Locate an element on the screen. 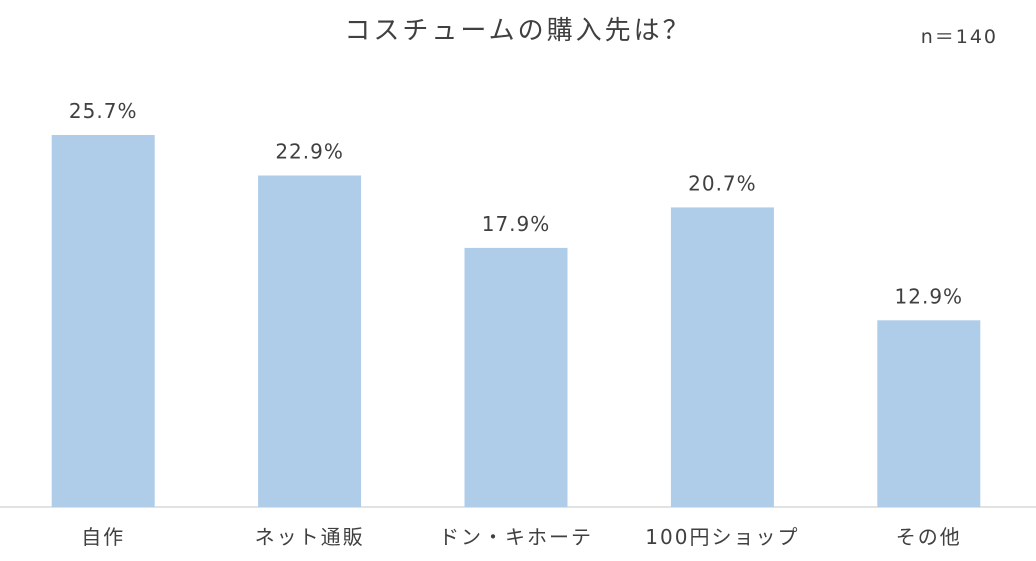  chart-title: コスチュームの購入先は？ is located at coordinates (518, 31).